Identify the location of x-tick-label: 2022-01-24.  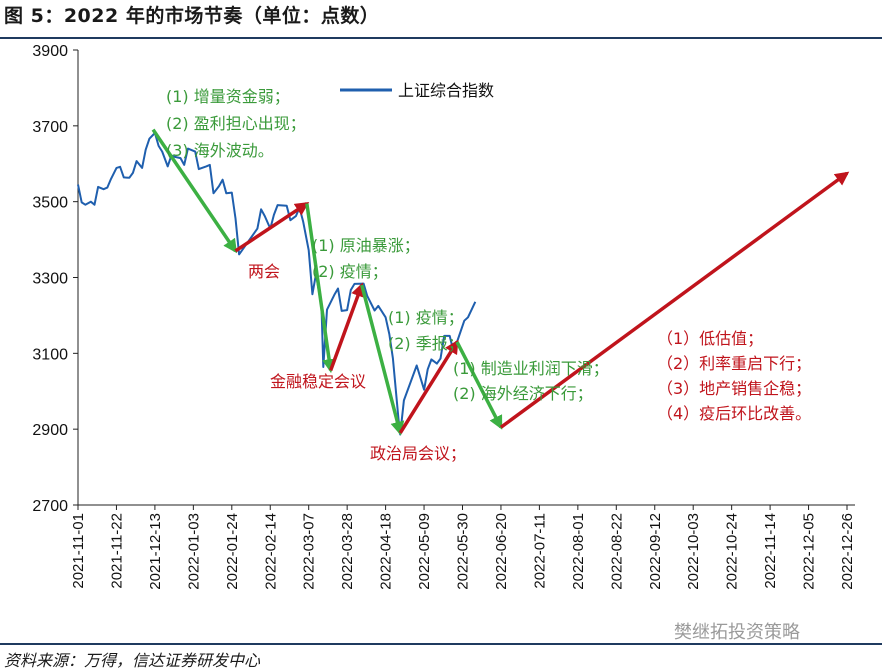
(232, 551).